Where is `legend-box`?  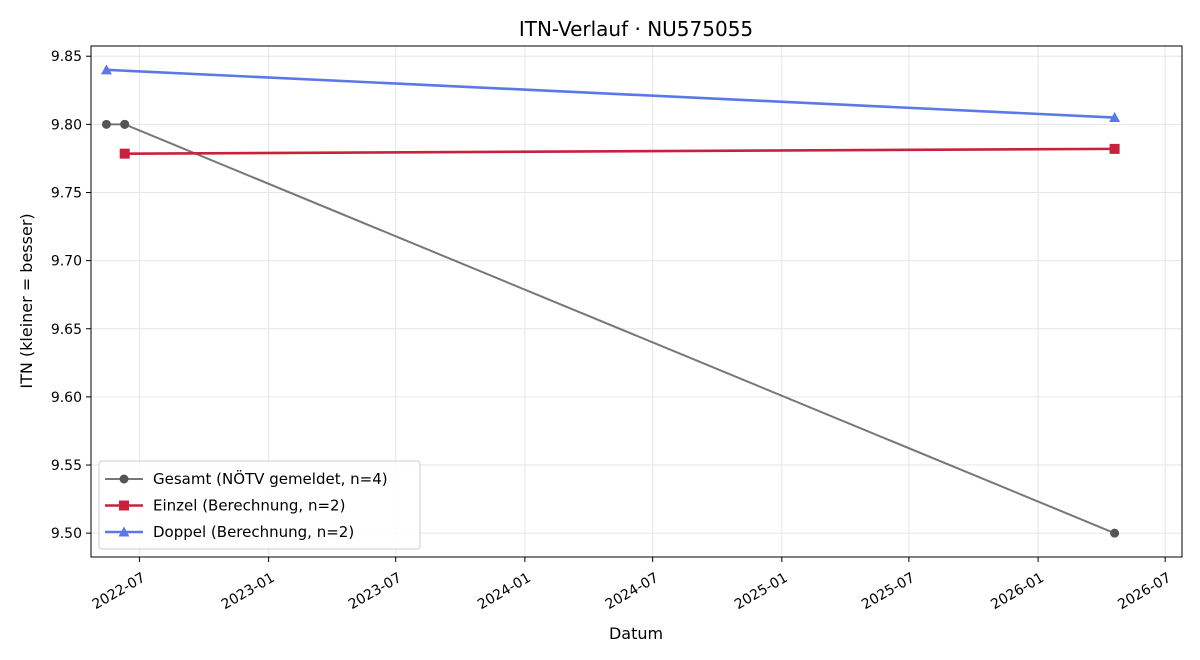 legend-box is located at coordinates (259, 505).